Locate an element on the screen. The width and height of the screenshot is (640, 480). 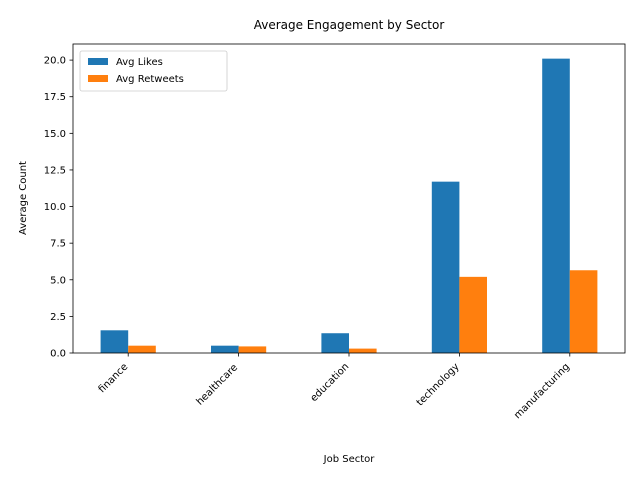
bar-avg-likes-healthcare is located at coordinates (225, 349).